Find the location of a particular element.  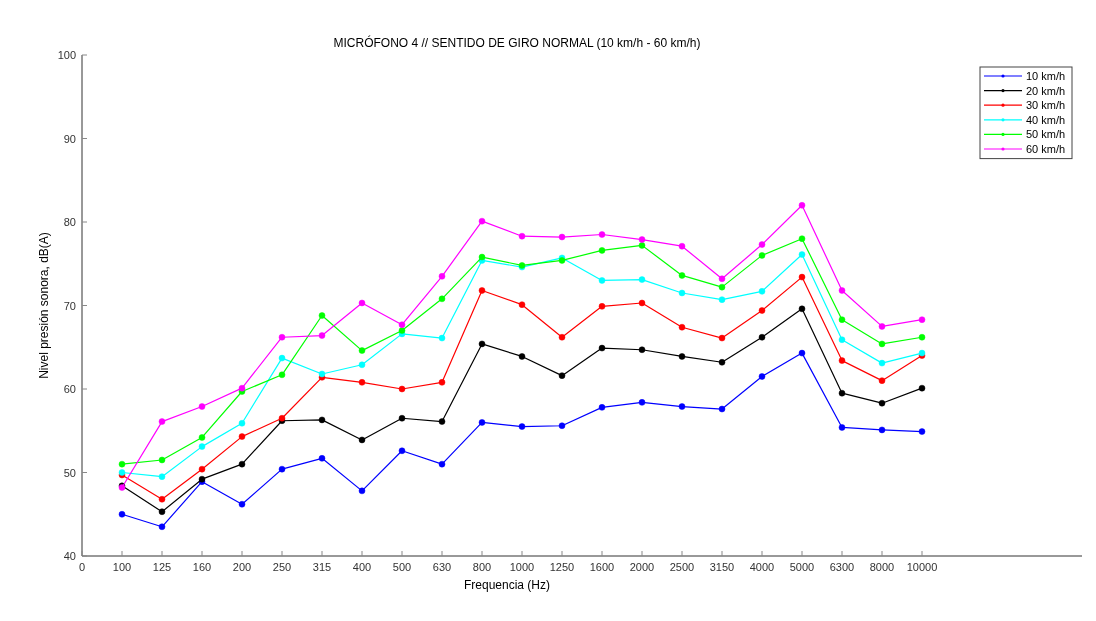

legend-label: 10 km/h is located at coordinates (1046, 76).